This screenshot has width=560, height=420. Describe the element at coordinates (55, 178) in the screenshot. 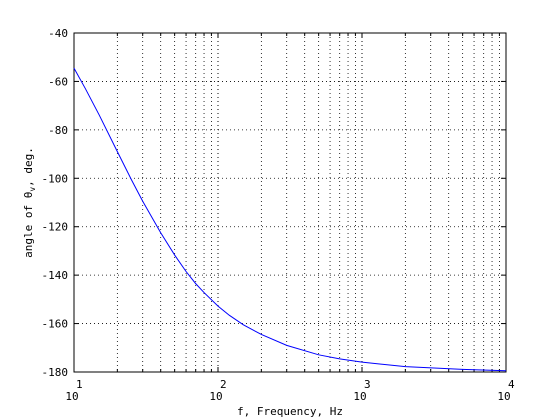

I see `y-tick-label: -100` at that location.